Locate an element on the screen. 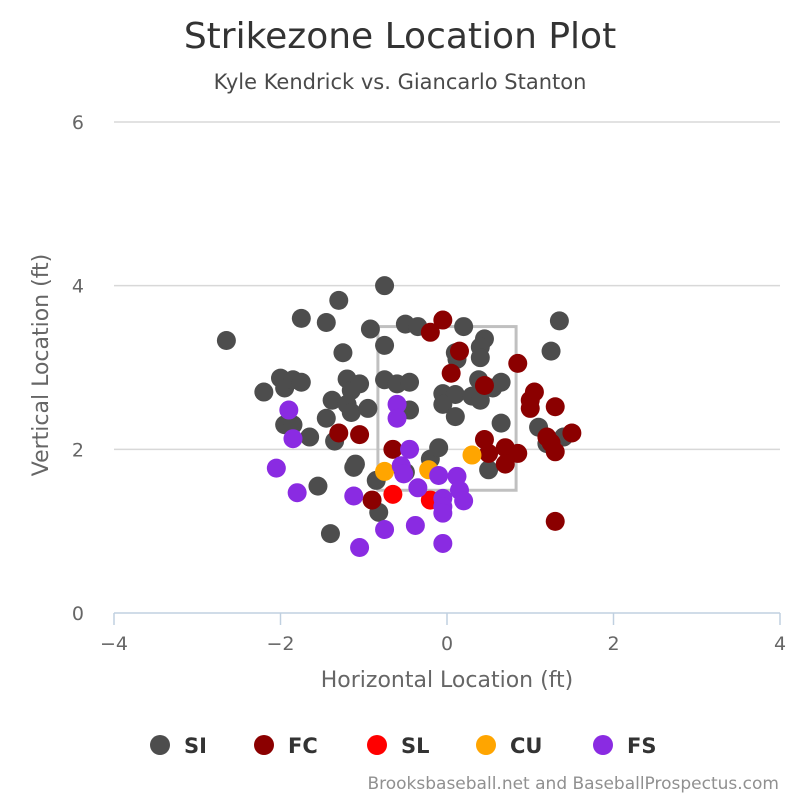 Image resolution: width=800 pixels, height=800 pixels. x-tick-label: 0 is located at coordinates (447, 644).